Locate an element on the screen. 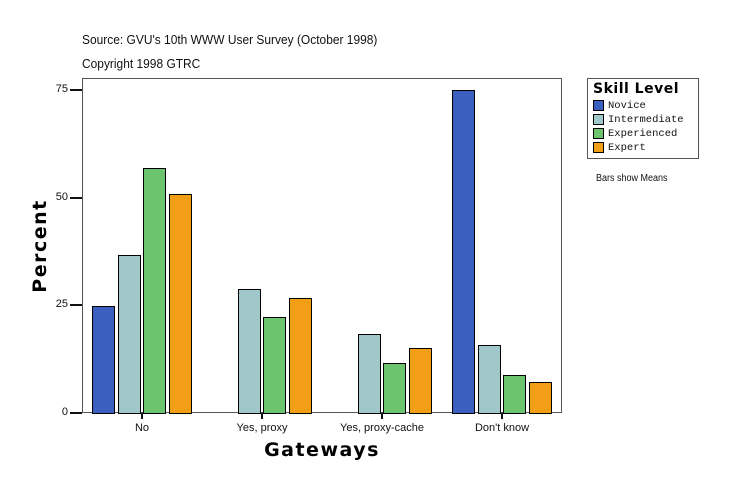 Image resolution: width=733 pixels, height=496 pixels. legend-swatch-intermediate is located at coordinates (598, 119).